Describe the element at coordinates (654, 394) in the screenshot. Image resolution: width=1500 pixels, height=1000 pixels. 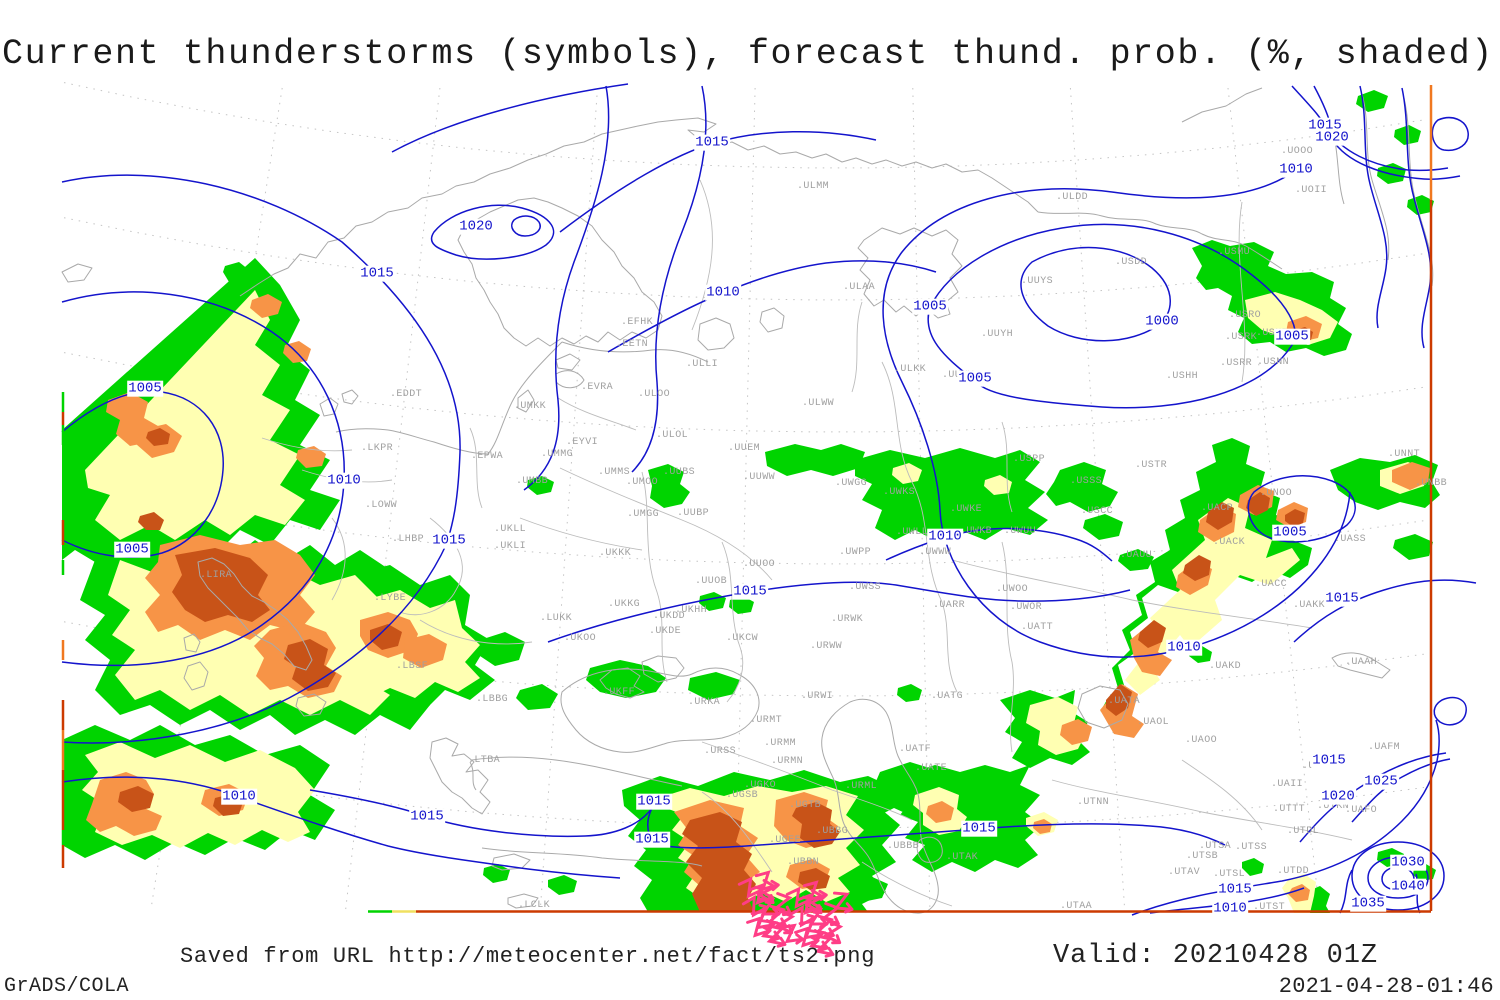
I see `station-label: .ULOO` at that location.